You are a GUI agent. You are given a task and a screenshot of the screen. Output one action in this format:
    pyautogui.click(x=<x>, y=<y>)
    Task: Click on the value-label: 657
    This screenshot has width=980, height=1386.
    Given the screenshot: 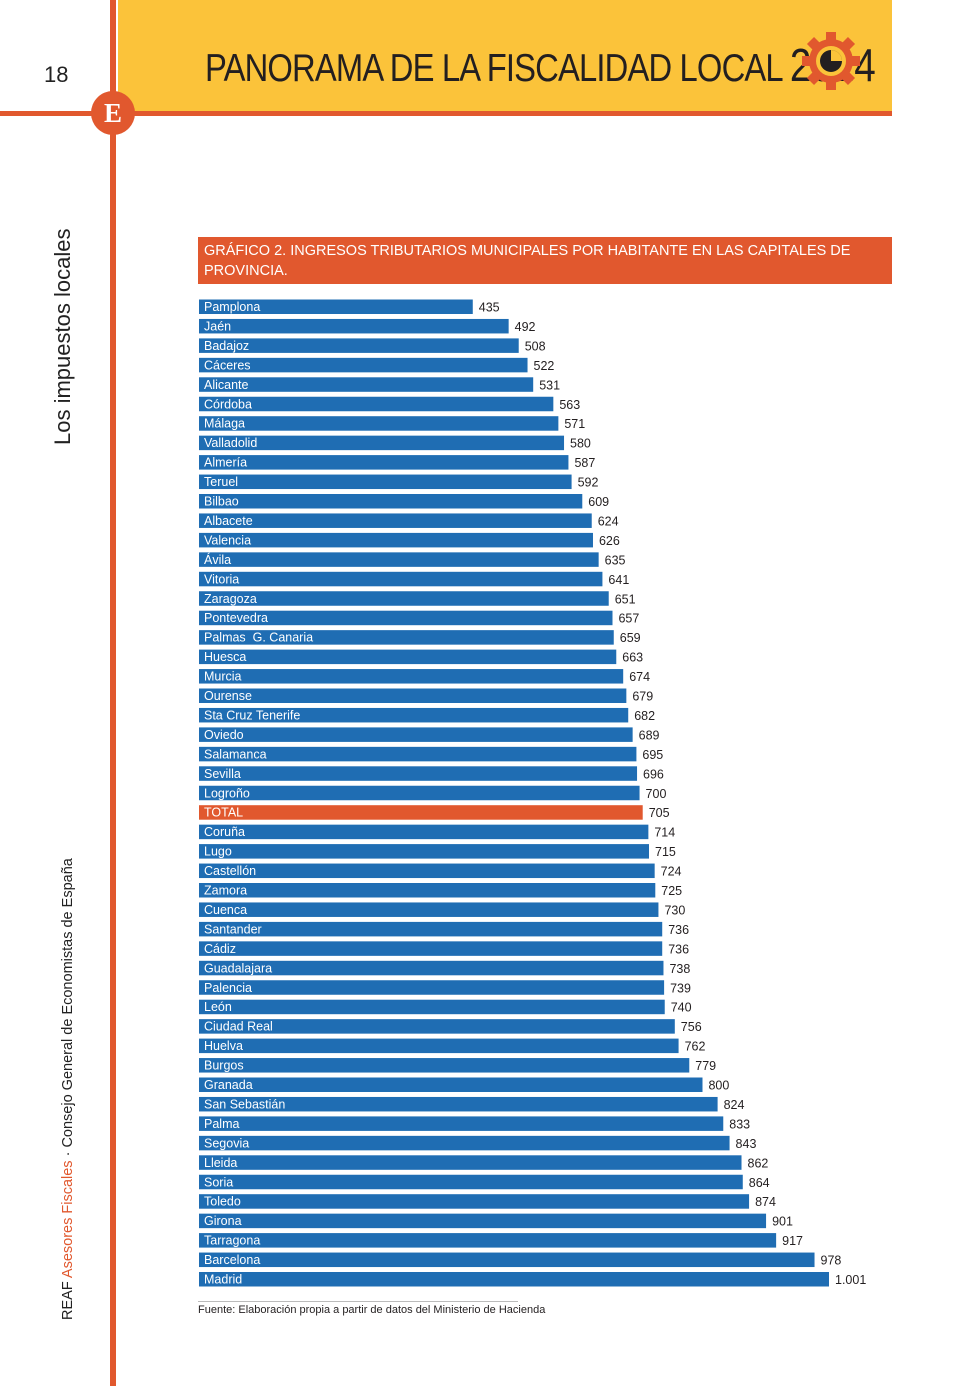 What is the action you would take?
    pyautogui.click(x=628, y=619)
    